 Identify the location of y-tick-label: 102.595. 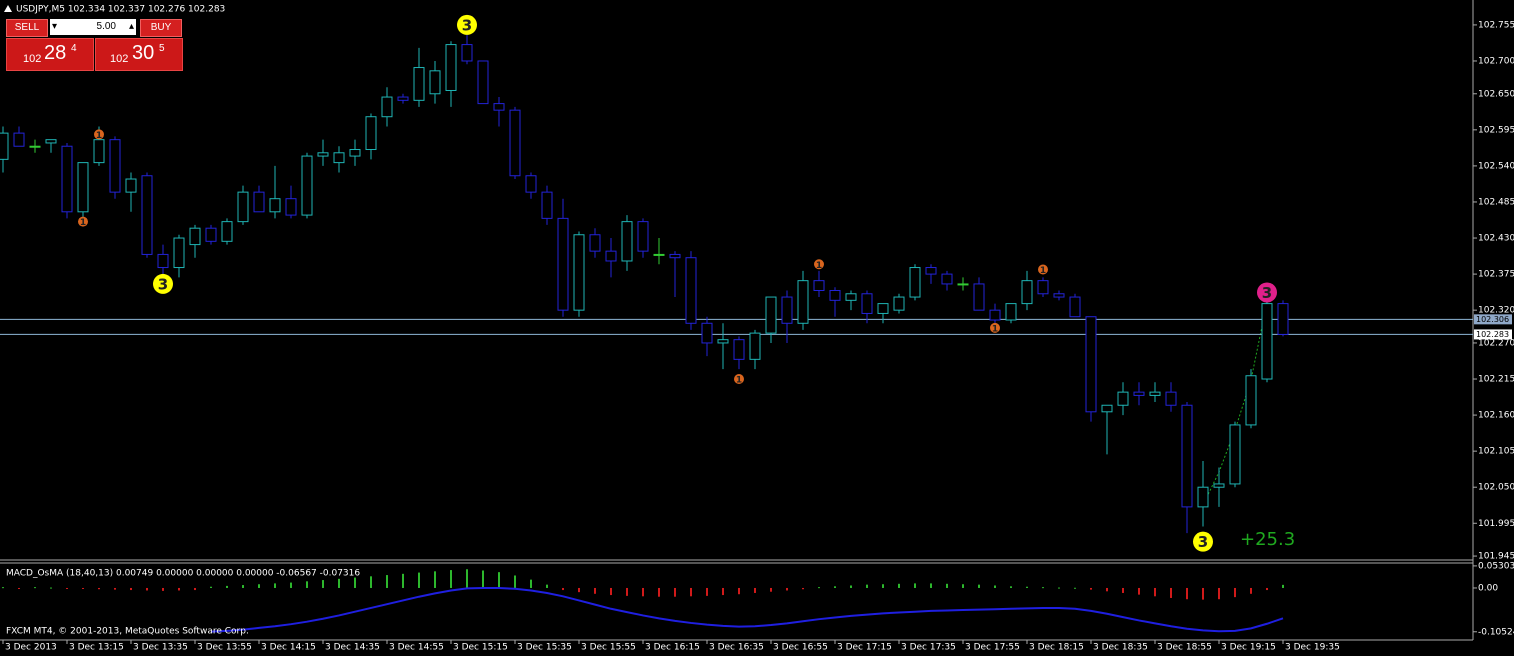
(1496, 130).